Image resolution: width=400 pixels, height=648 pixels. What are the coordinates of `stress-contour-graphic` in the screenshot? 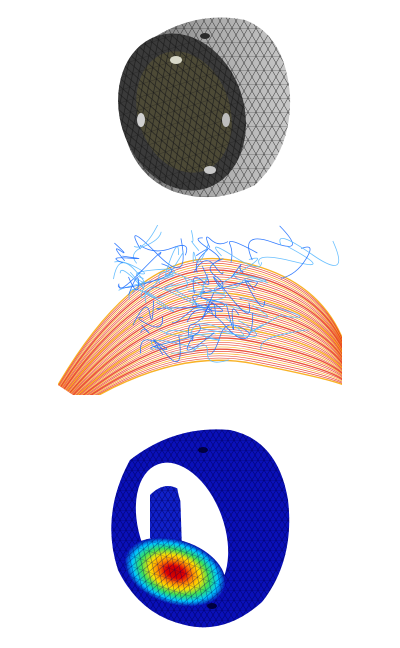 It's located at (200, 528).